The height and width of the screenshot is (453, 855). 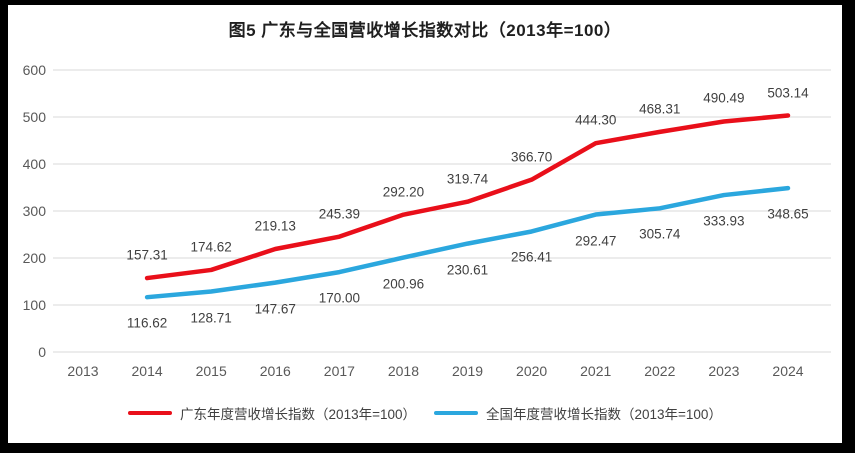 I want to click on y-tick-label: 100, so click(x=34, y=305).